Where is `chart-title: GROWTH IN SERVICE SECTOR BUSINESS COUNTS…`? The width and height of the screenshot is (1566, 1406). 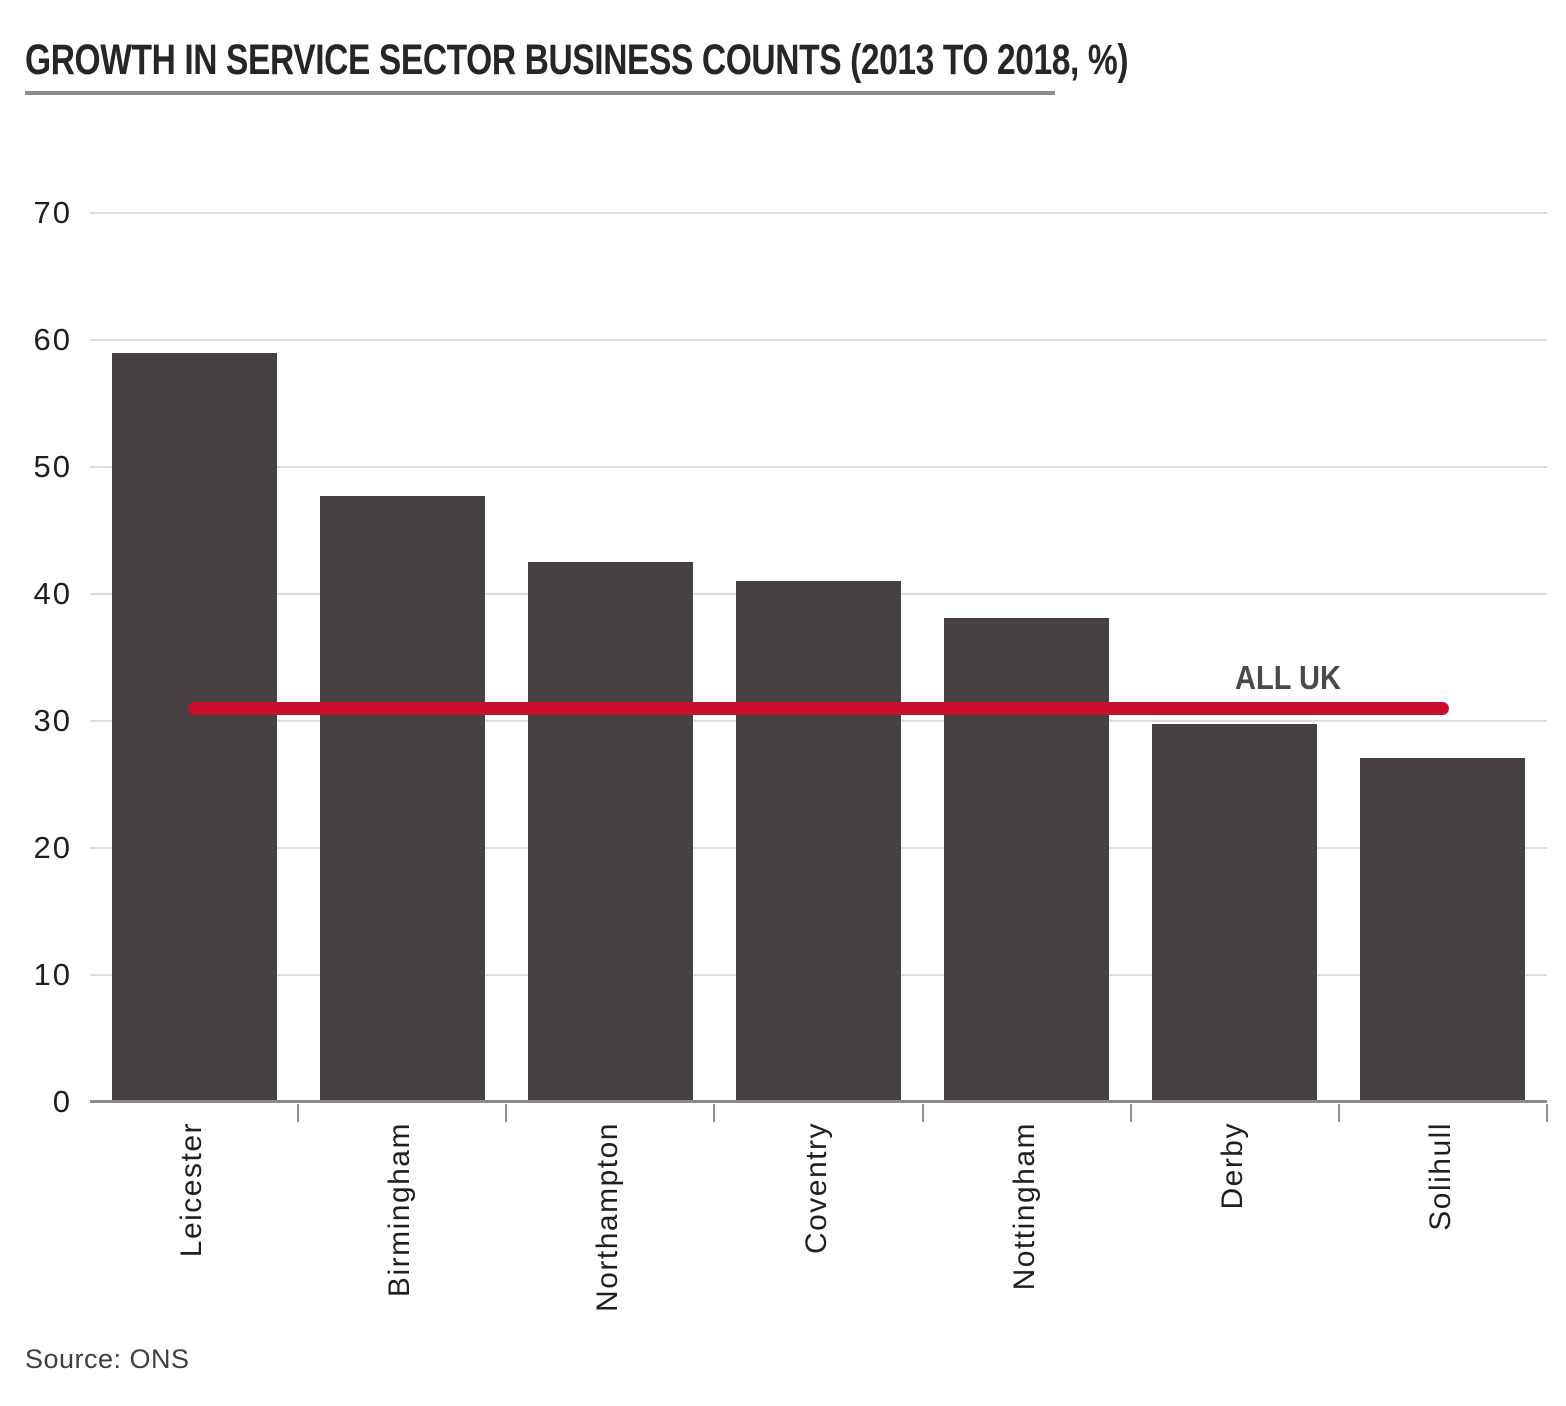
chart-title: GROWTH IN SERVICE SECTOR BUSINESS COUNTS… is located at coordinates (577, 60).